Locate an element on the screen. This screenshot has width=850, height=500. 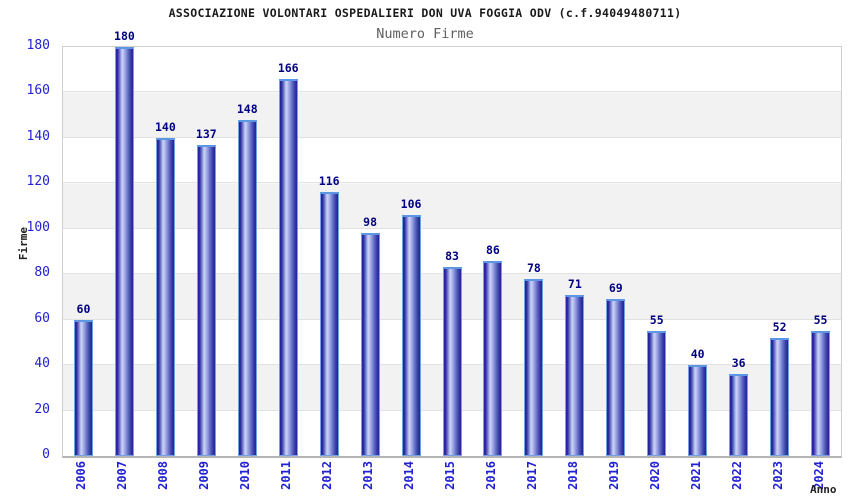
bar-value-label: 106 is located at coordinates (411, 204).